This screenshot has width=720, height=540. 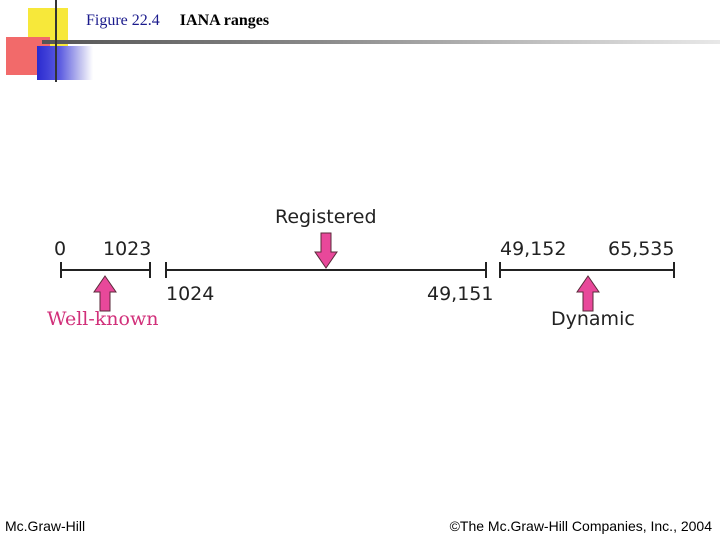 What do you see at coordinates (580, 526) in the screenshot?
I see `footer-copyright: ©The Mc.Graw-Hill Companies, Inc., 2004` at bounding box center [580, 526].